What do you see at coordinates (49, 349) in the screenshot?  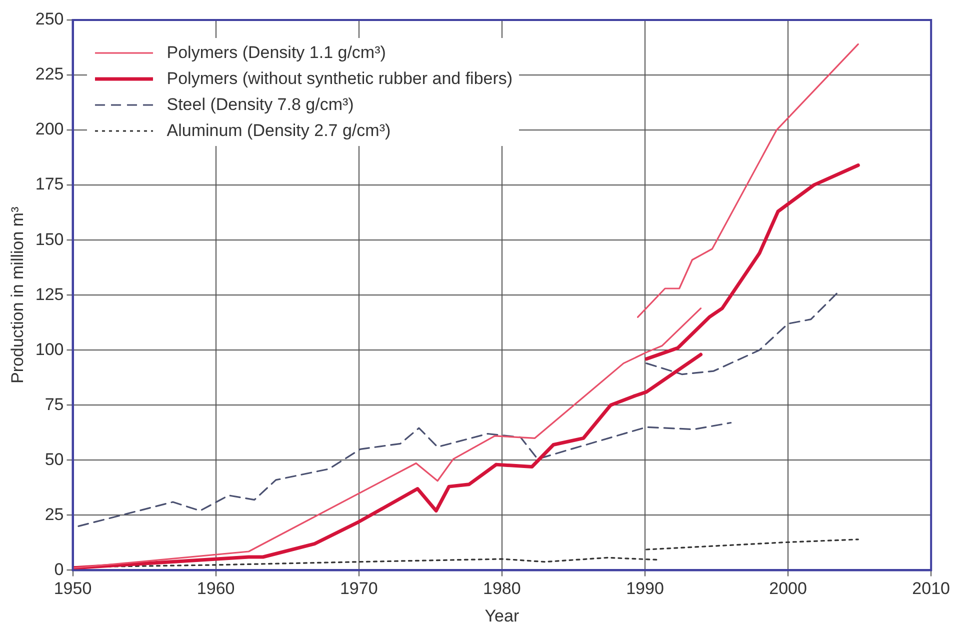 I see `y-tick-label: 100` at bounding box center [49, 349].